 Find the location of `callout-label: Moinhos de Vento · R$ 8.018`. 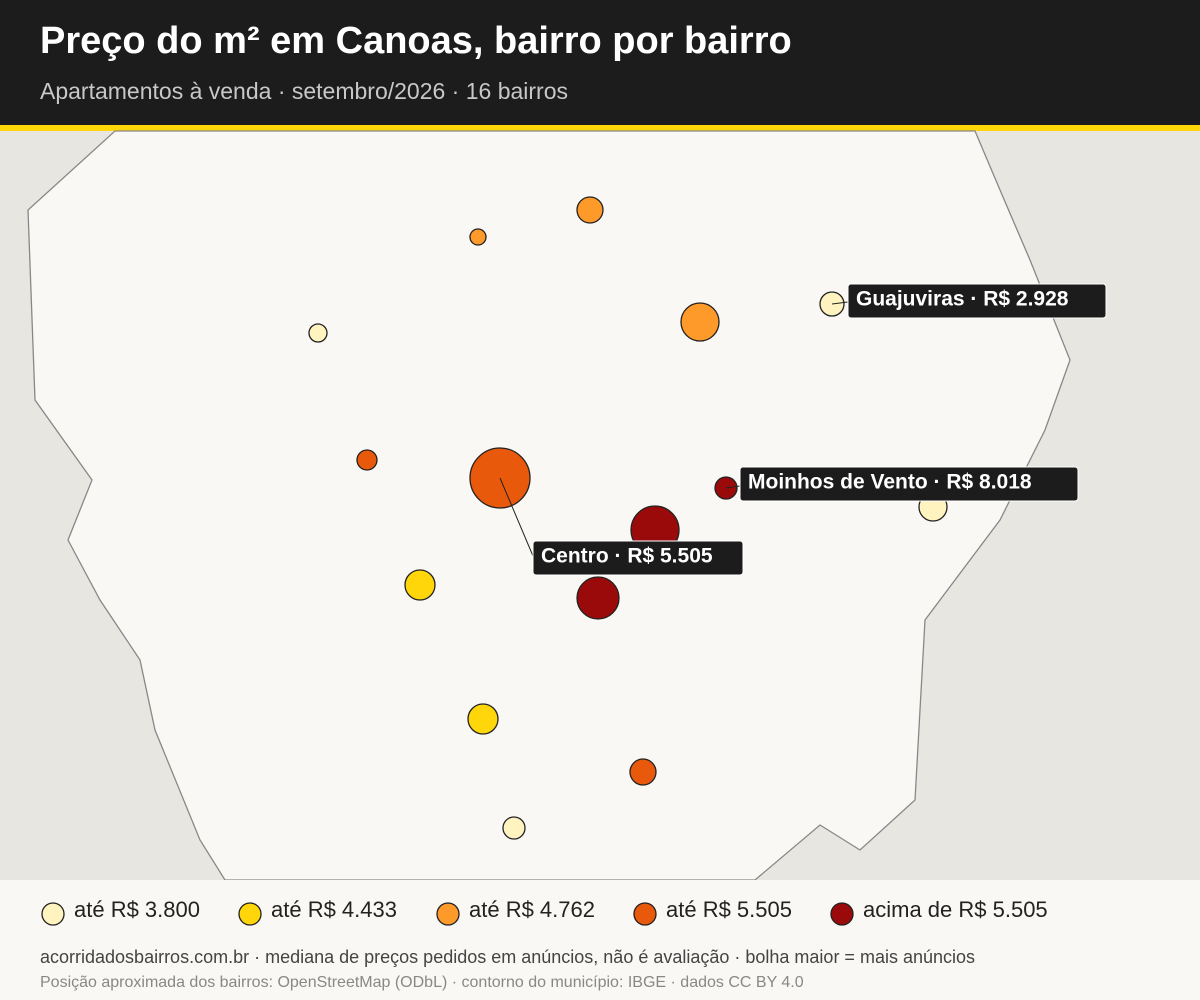

callout-label: Moinhos de Vento · R$ 8.018 is located at coordinates (890, 482).